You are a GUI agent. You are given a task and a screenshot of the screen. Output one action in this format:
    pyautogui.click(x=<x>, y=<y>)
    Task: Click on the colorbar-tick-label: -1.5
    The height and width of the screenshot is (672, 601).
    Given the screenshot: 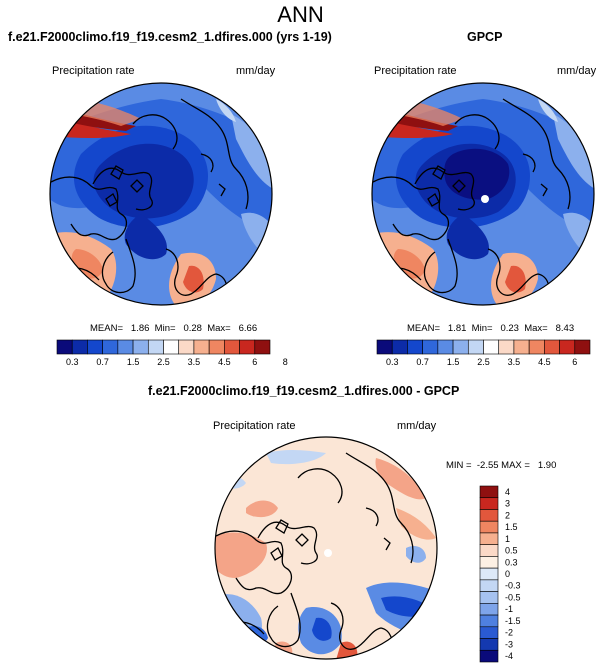 What is the action you would take?
    pyautogui.click(x=513, y=621)
    